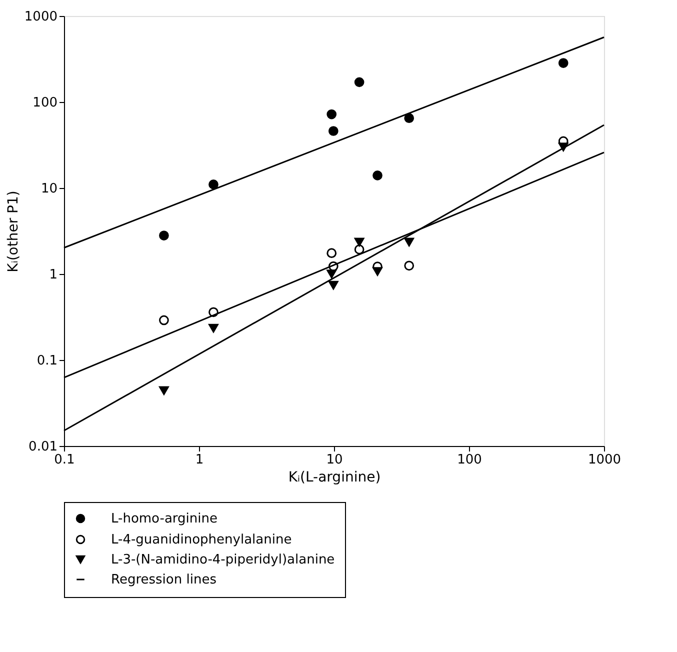 The image size is (677, 652). I want to click on legend-label: L-homo-arginine, so click(164, 519).